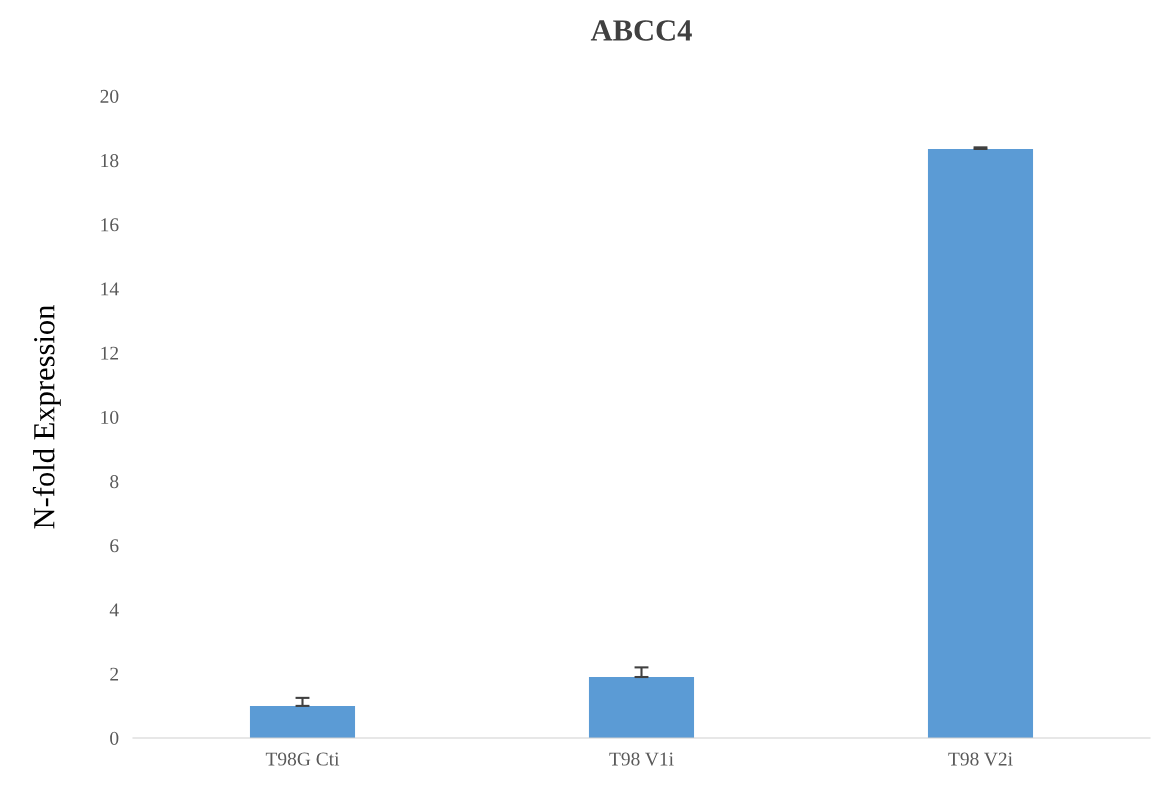  Describe the element at coordinates (46, 417) in the screenshot. I see `y-axis-title: N-fold Expression` at that location.